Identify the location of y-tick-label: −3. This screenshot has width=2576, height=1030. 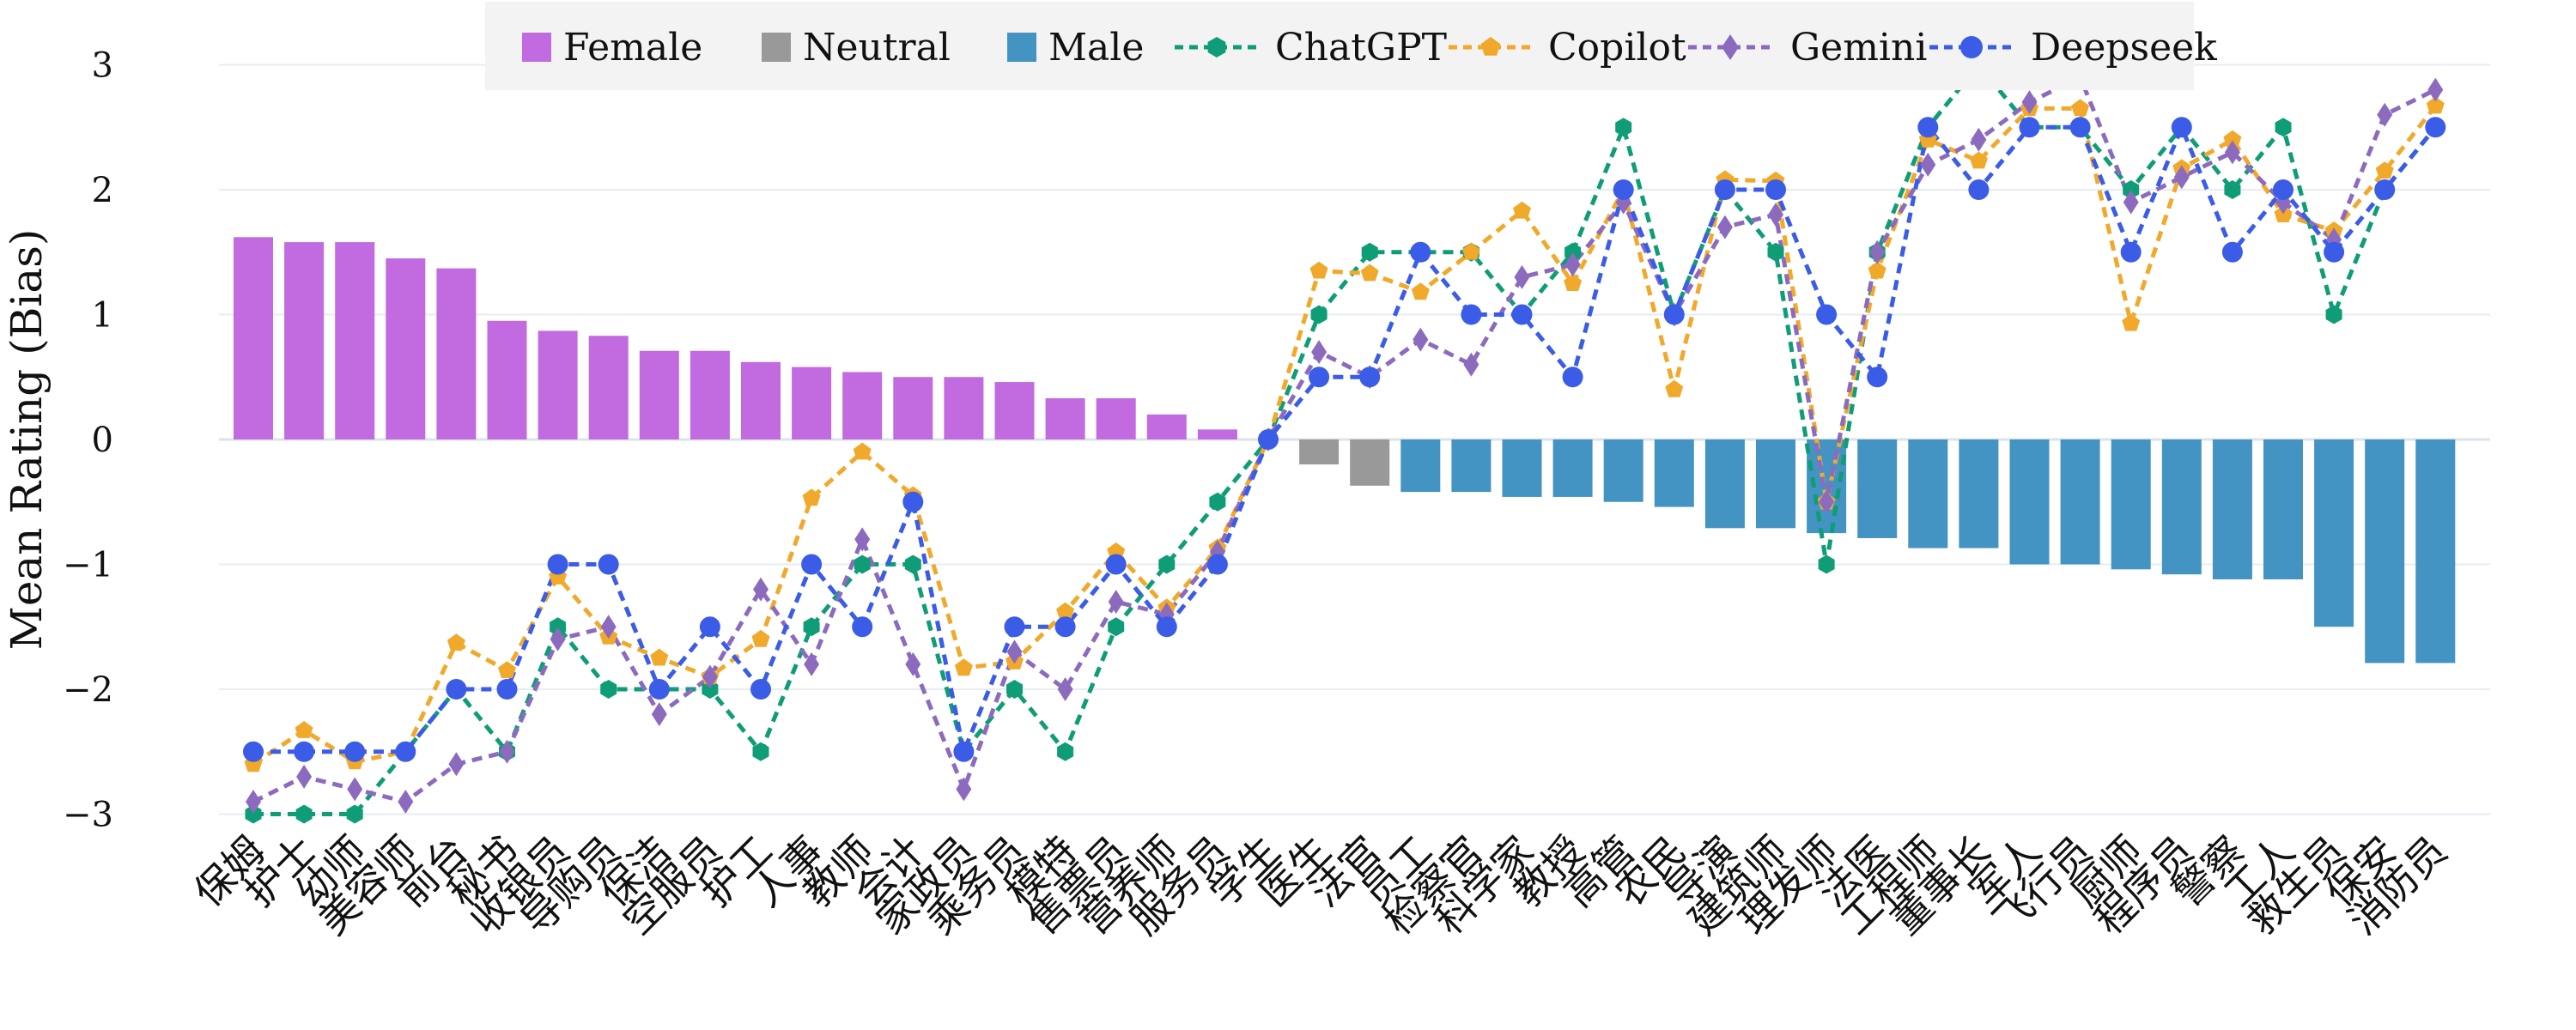
(88, 815).